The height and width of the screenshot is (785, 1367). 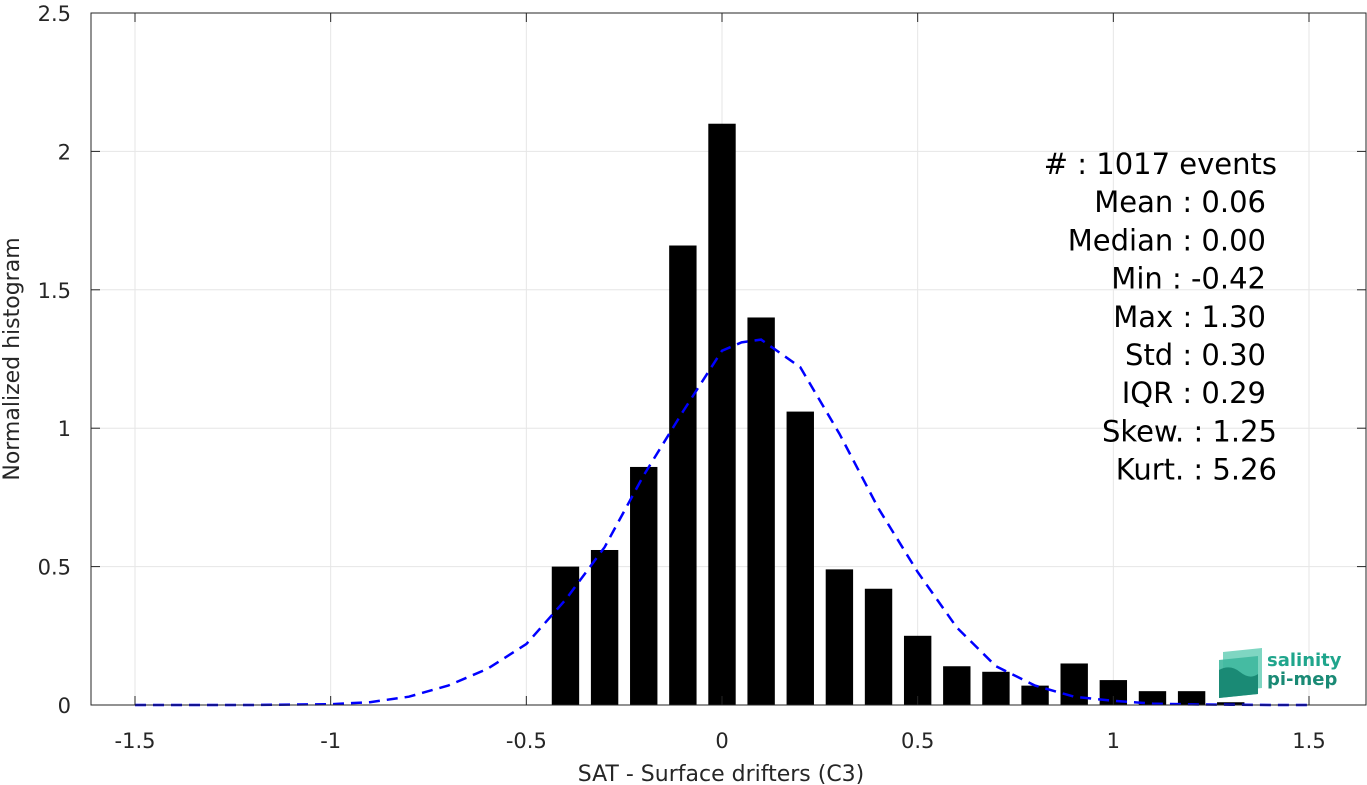 I want to click on stat-line: Std : 0.30, so click(x=1195, y=355).